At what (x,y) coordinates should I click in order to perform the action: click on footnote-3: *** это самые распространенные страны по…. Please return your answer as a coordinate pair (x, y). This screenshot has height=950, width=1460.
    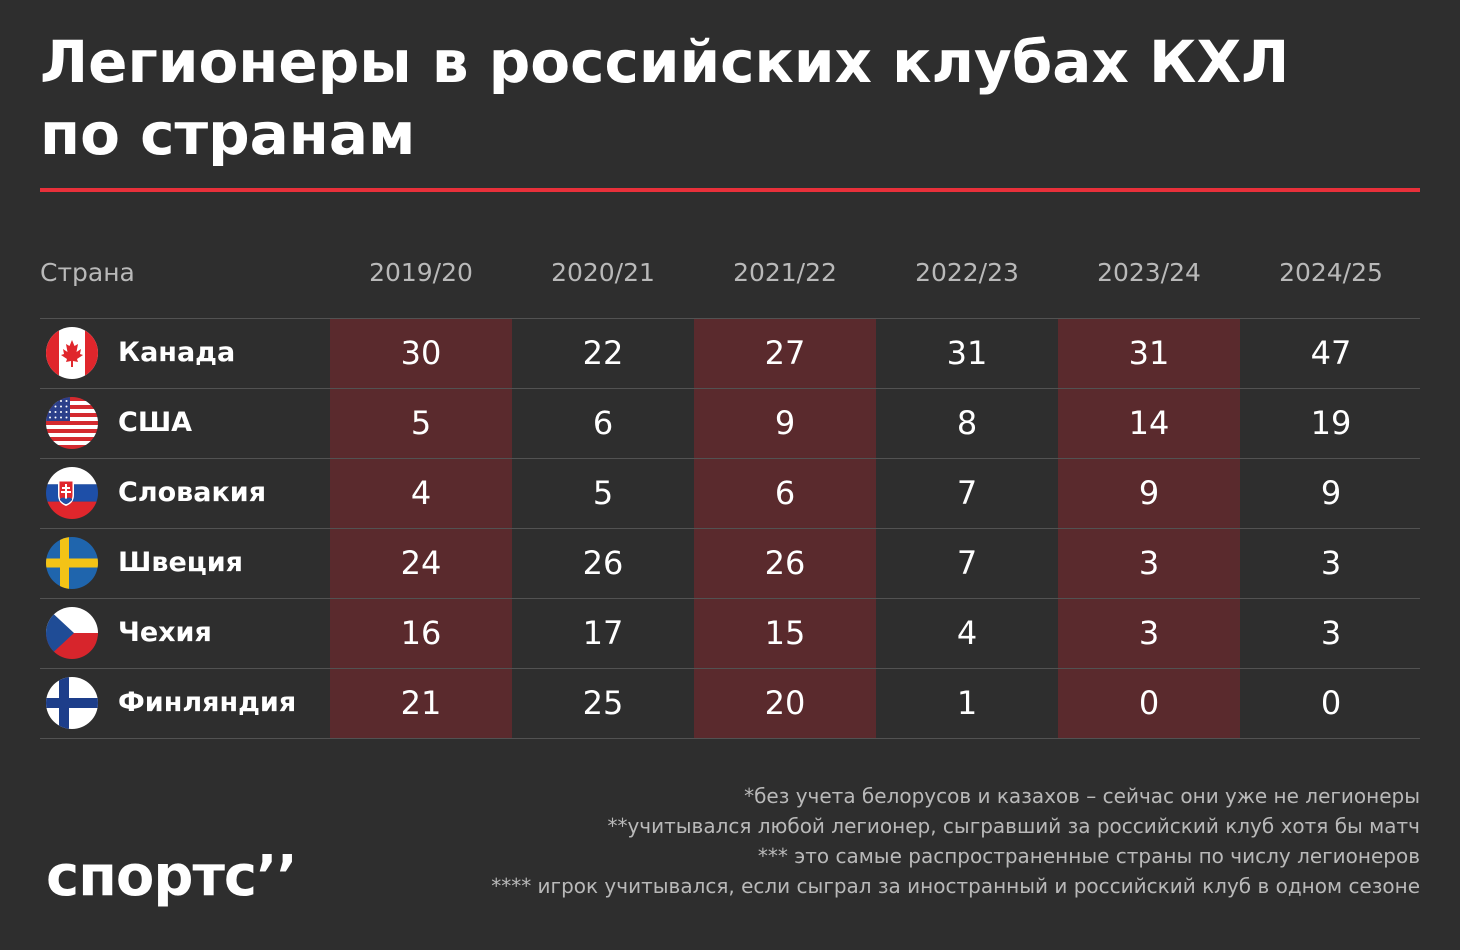
    Looking at the image, I should click on (1088, 856).